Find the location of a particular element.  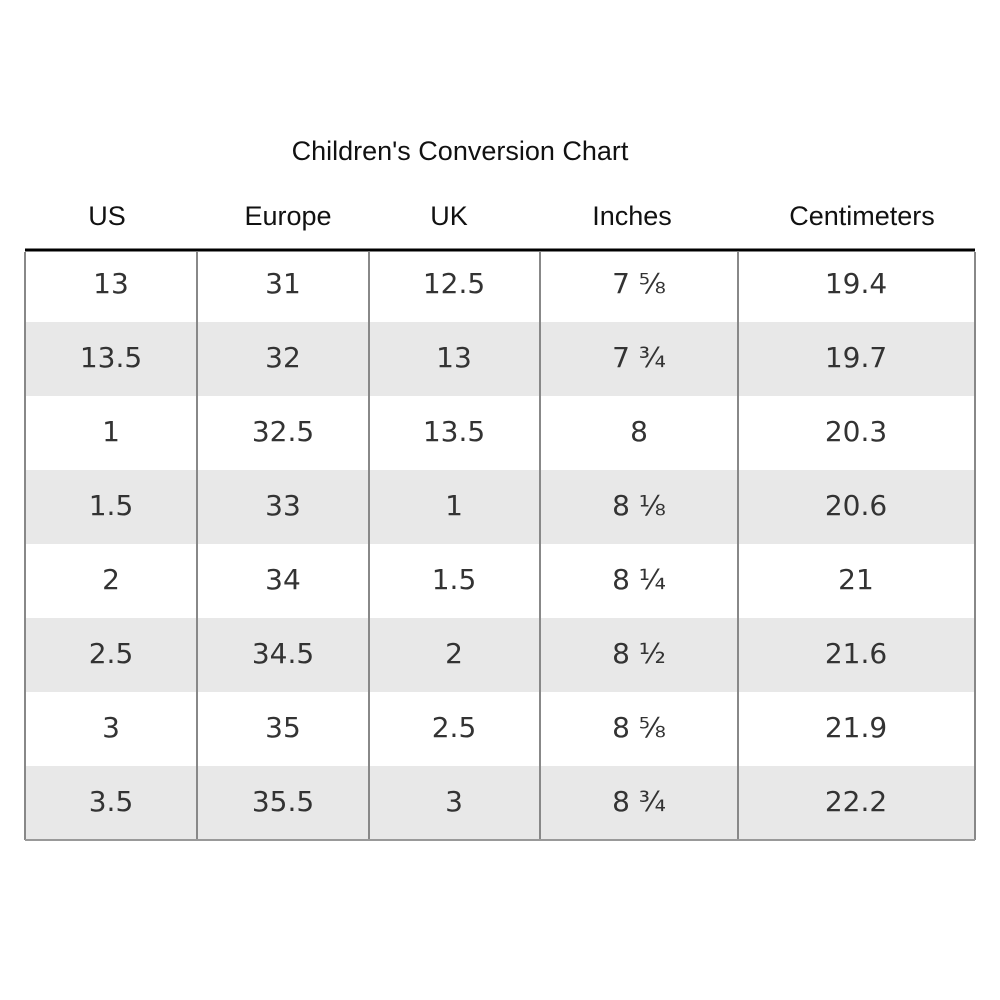

cell: 8 ¼ is located at coordinates (639, 579).